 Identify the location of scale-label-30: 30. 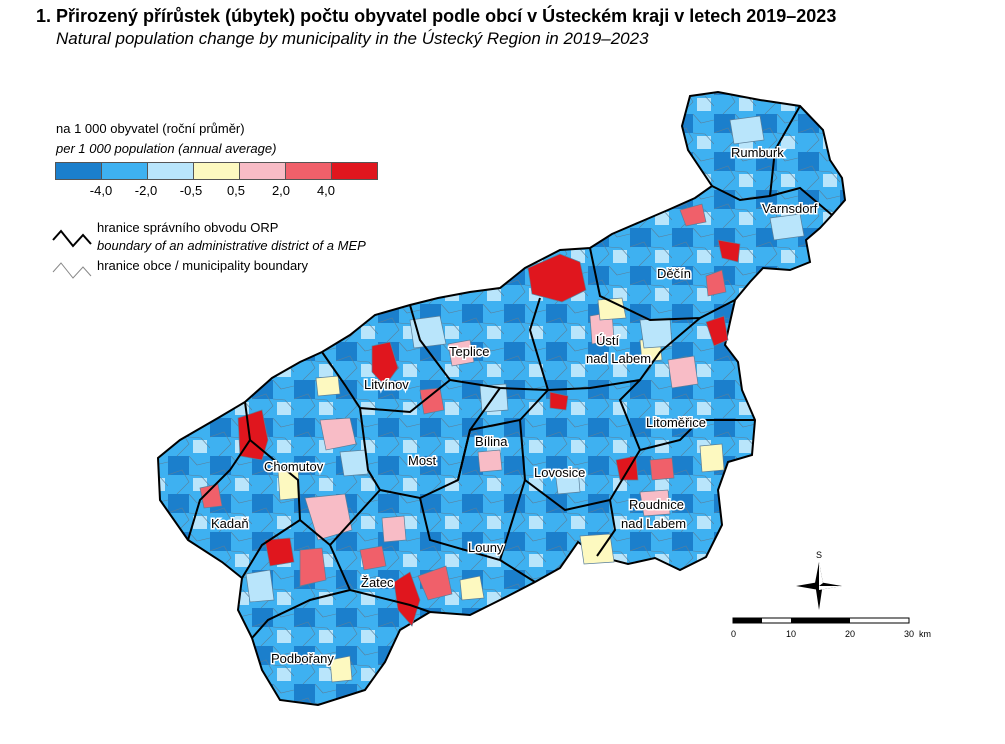
(909, 634).